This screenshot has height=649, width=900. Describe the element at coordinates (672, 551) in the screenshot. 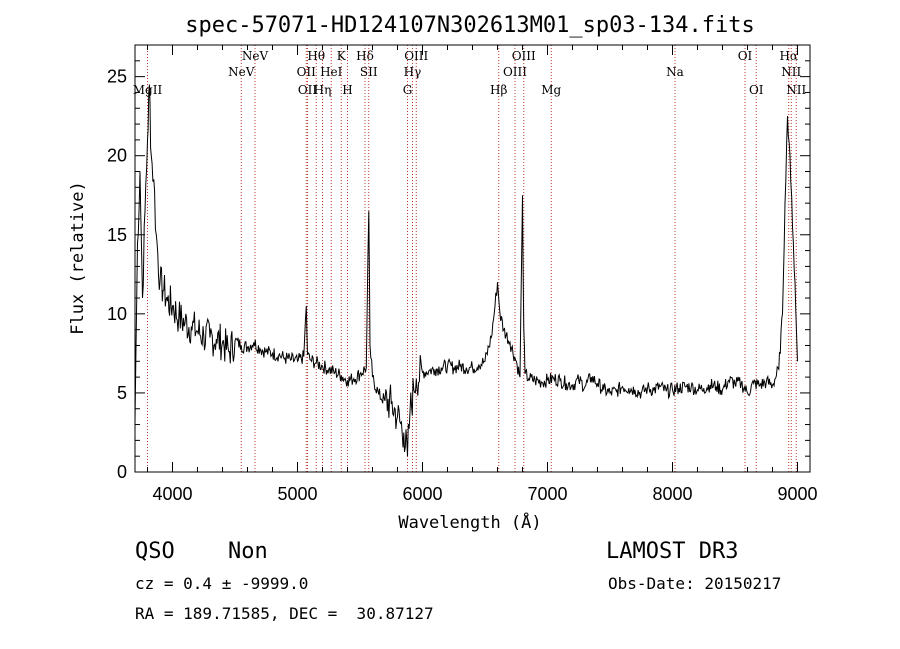

I see `survey-name: LAMOST DR3` at that location.